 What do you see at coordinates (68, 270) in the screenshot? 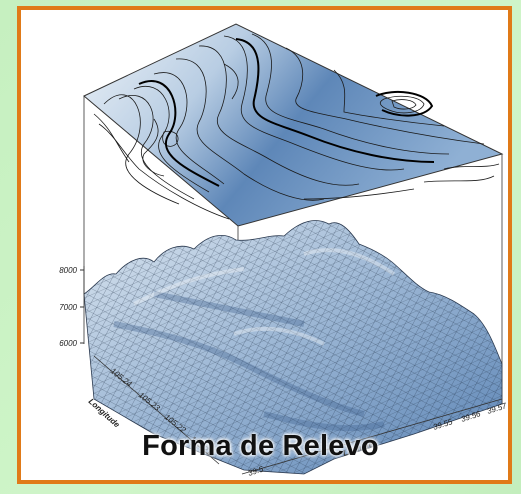
I see `elevation-tick: 8000` at bounding box center [68, 270].